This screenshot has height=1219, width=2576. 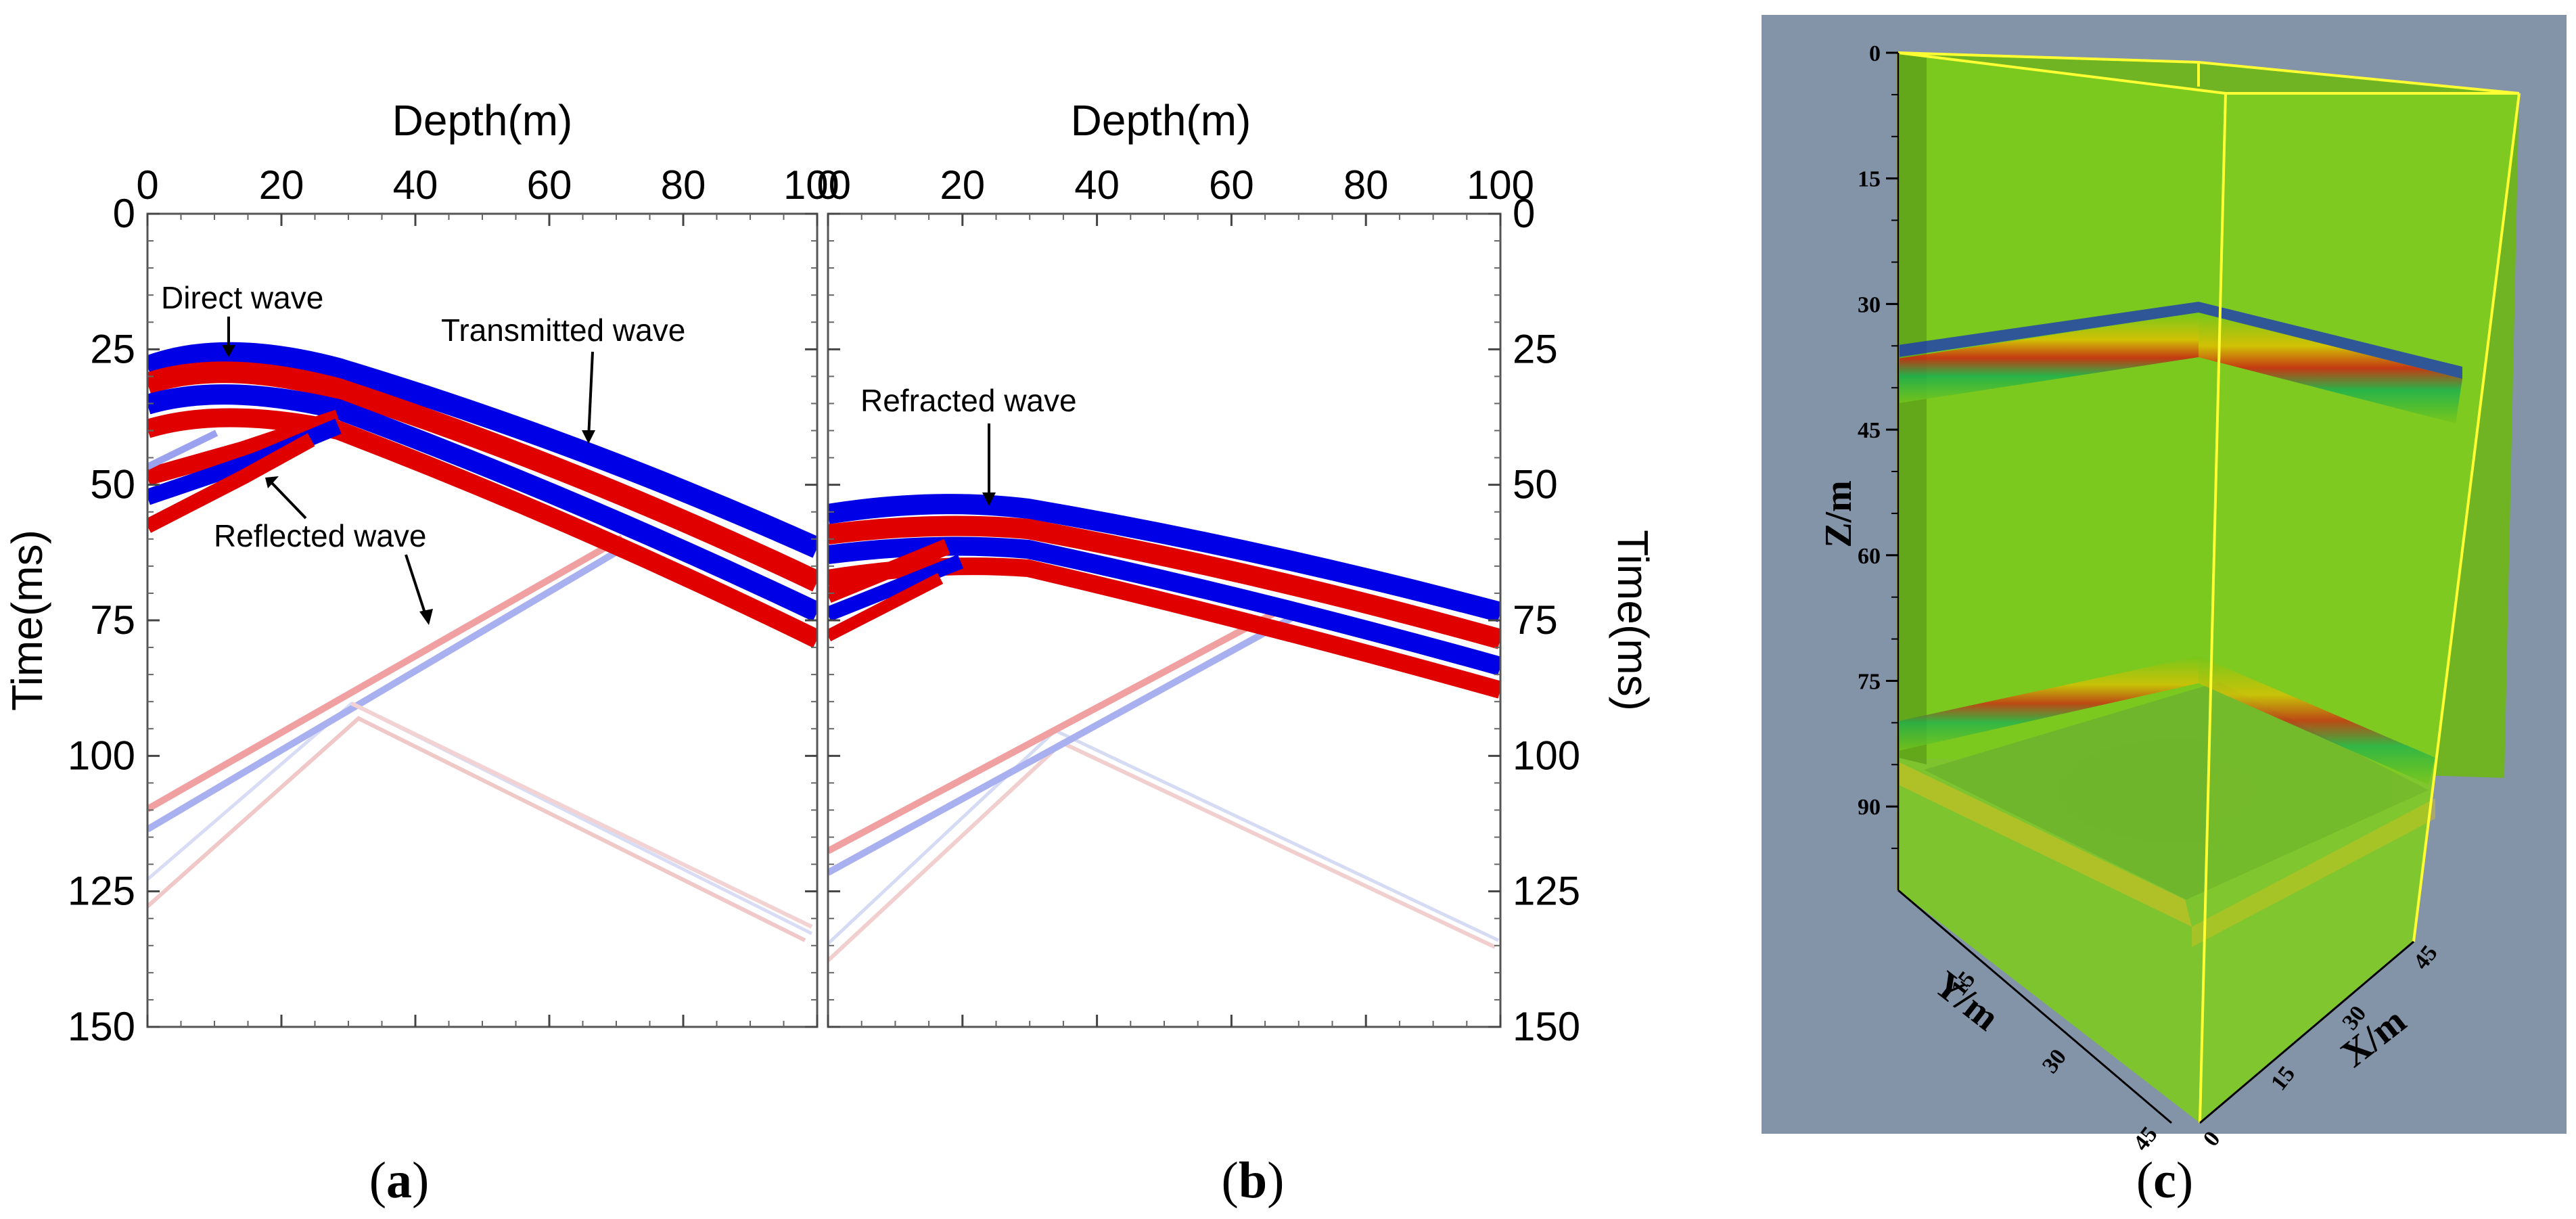 I want to click on panel-b-ylabel: Time(ms), so click(x=1633, y=620).